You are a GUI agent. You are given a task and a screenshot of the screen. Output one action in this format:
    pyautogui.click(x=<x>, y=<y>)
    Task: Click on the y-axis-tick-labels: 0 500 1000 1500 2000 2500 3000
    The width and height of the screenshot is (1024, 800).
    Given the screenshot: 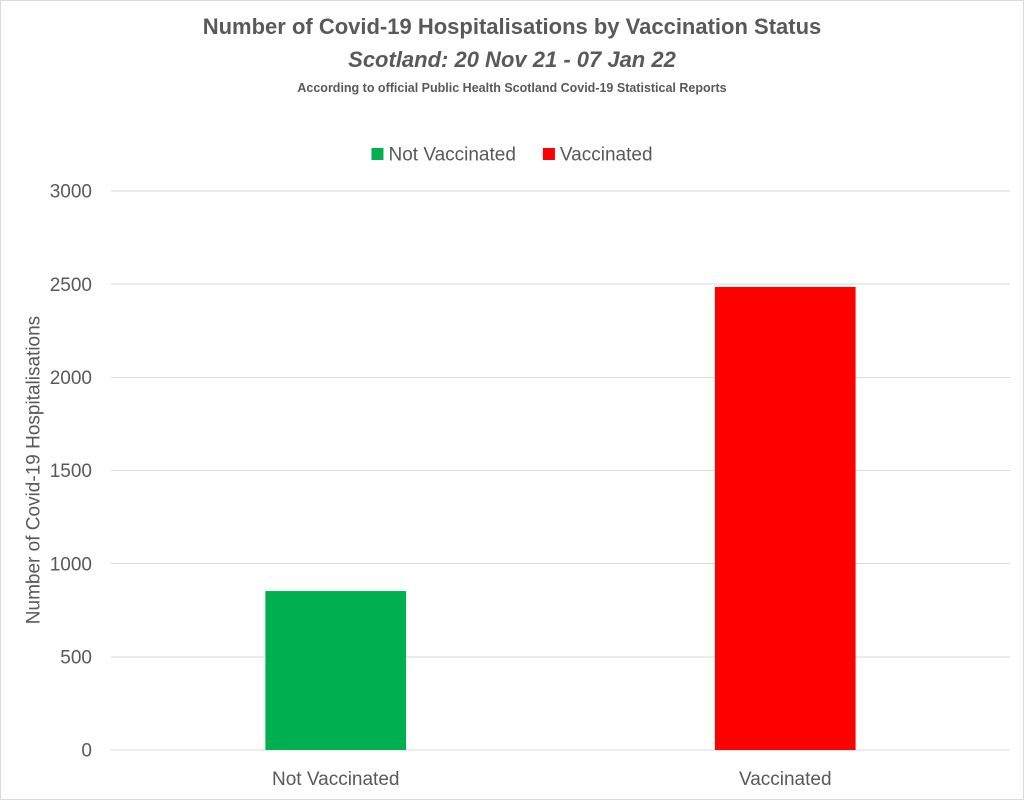 What is the action you would take?
    pyautogui.click(x=71, y=472)
    